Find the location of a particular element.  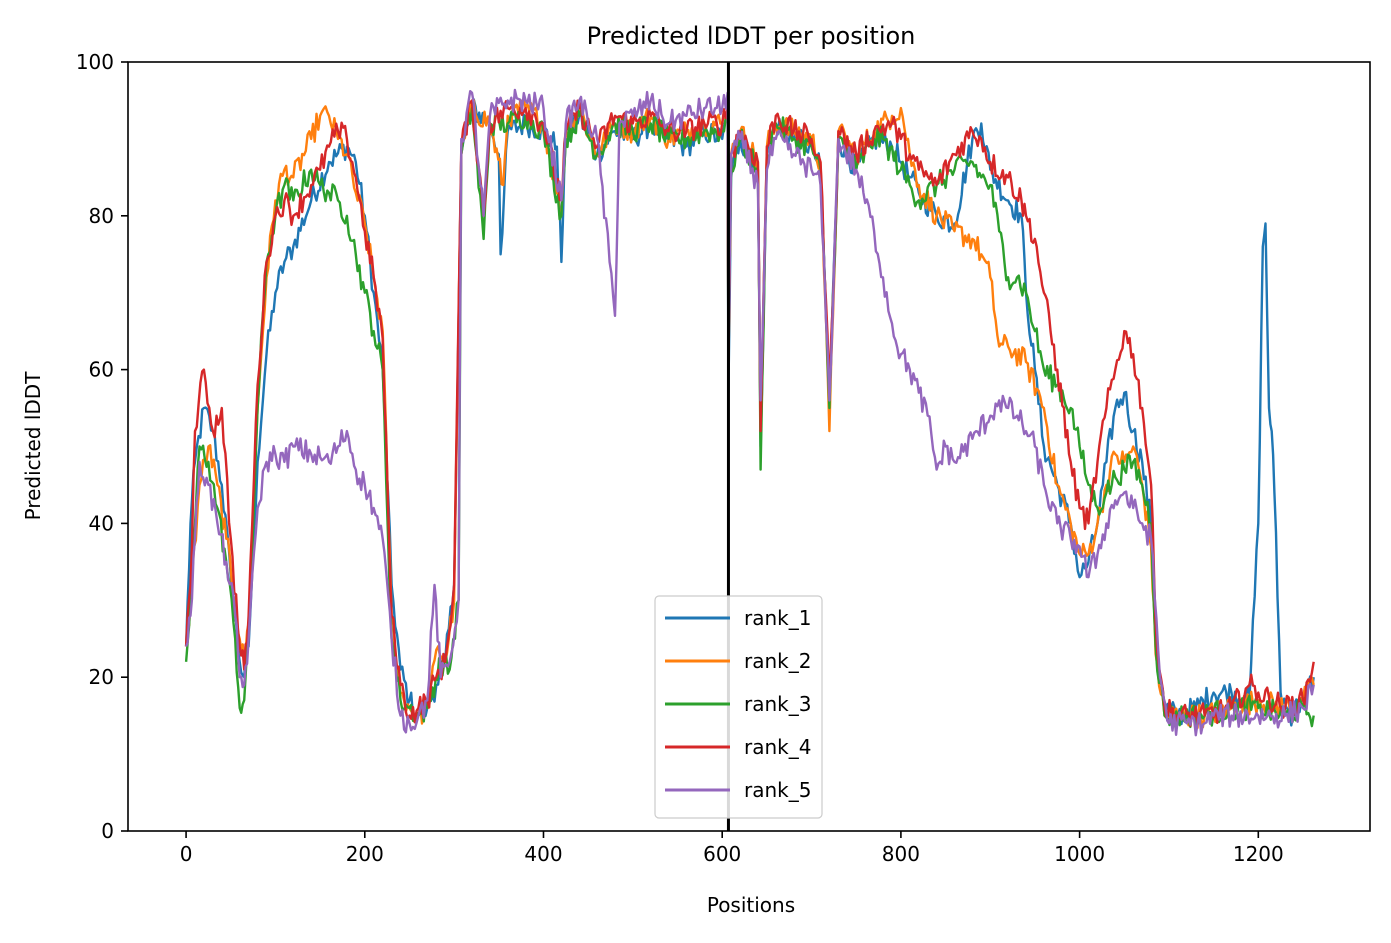

legend-label: rank_2 is located at coordinates (777, 661).